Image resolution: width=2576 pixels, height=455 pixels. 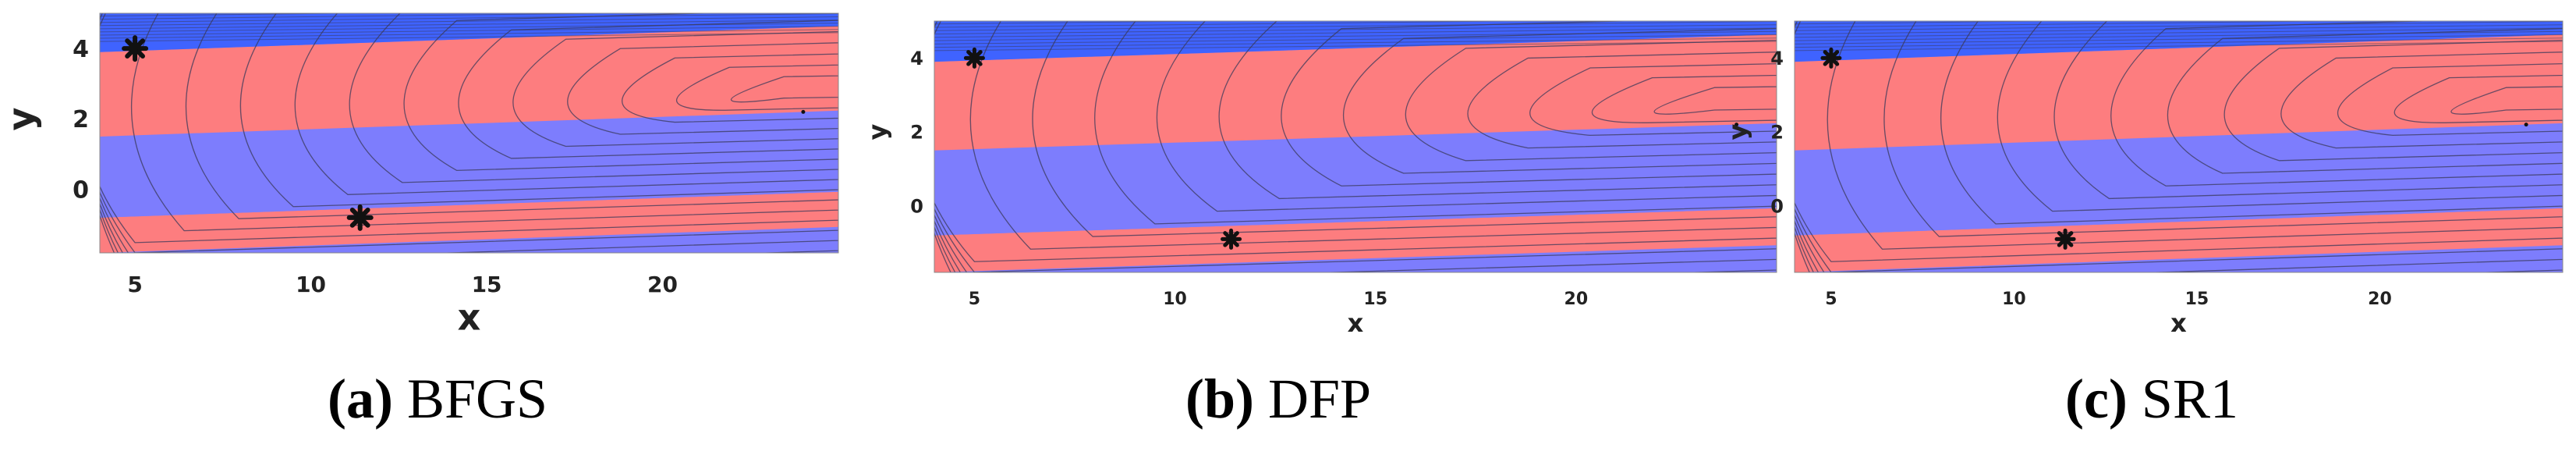 What do you see at coordinates (2096, 399) in the screenshot?
I see `caption-c-letter: (c)` at bounding box center [2096, 399].